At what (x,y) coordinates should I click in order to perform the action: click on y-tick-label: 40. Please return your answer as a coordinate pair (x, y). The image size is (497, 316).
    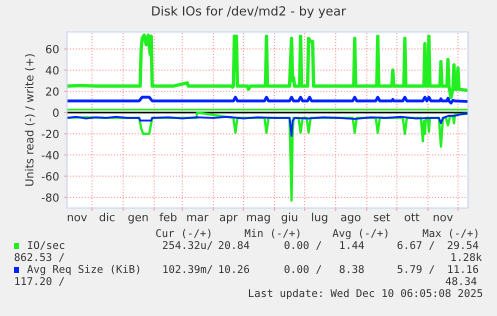
    Looking at the image, I should click on (52, 70).